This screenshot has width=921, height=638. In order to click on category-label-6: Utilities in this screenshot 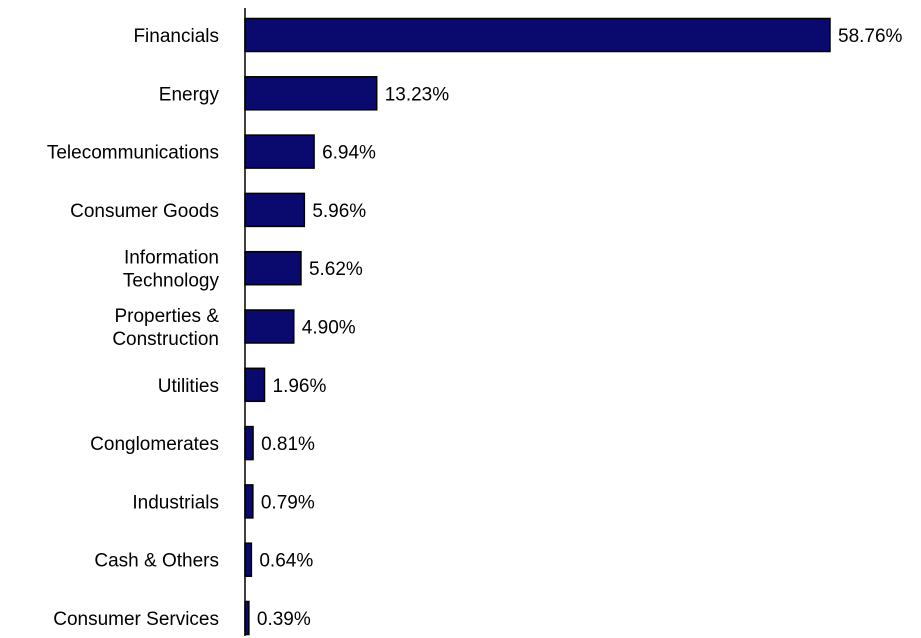, I will do `click(188, 386)`.